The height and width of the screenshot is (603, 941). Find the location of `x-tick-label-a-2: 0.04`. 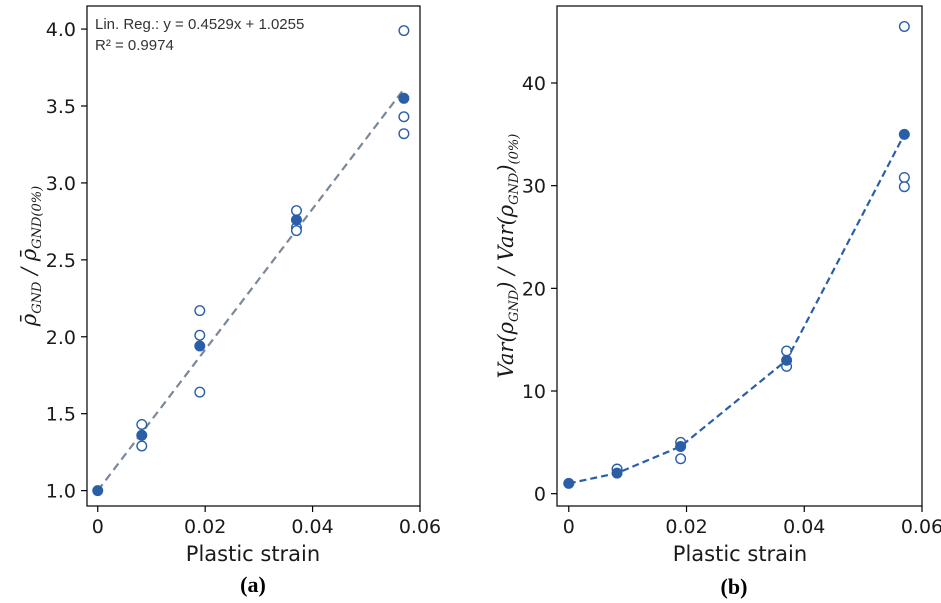

x-tick-label-a-2: 0.04 is located at coordinates (312, 527).